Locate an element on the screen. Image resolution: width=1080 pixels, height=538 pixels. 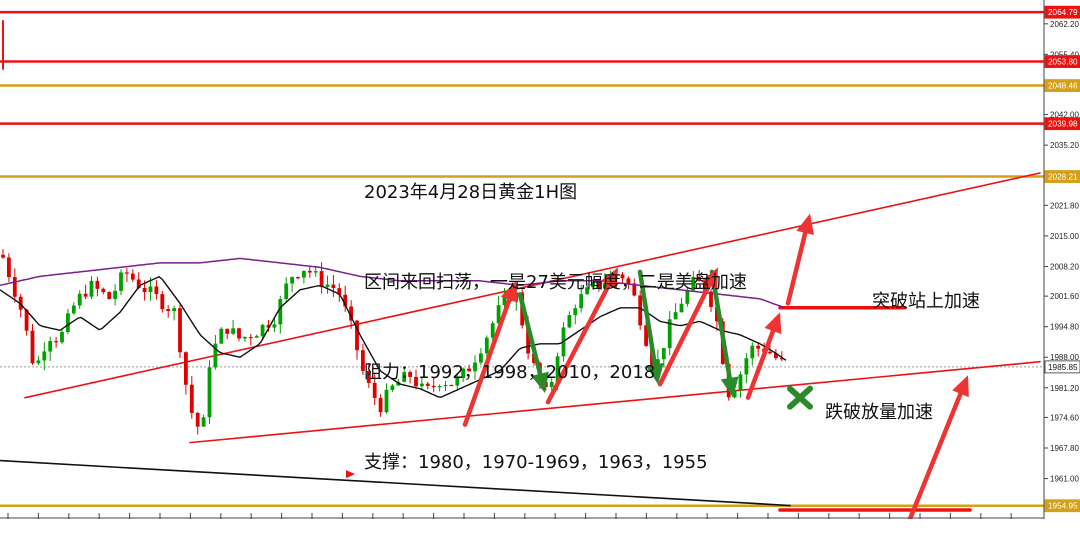
red-up-arrow-1-head is located at coordinates (509, 291).